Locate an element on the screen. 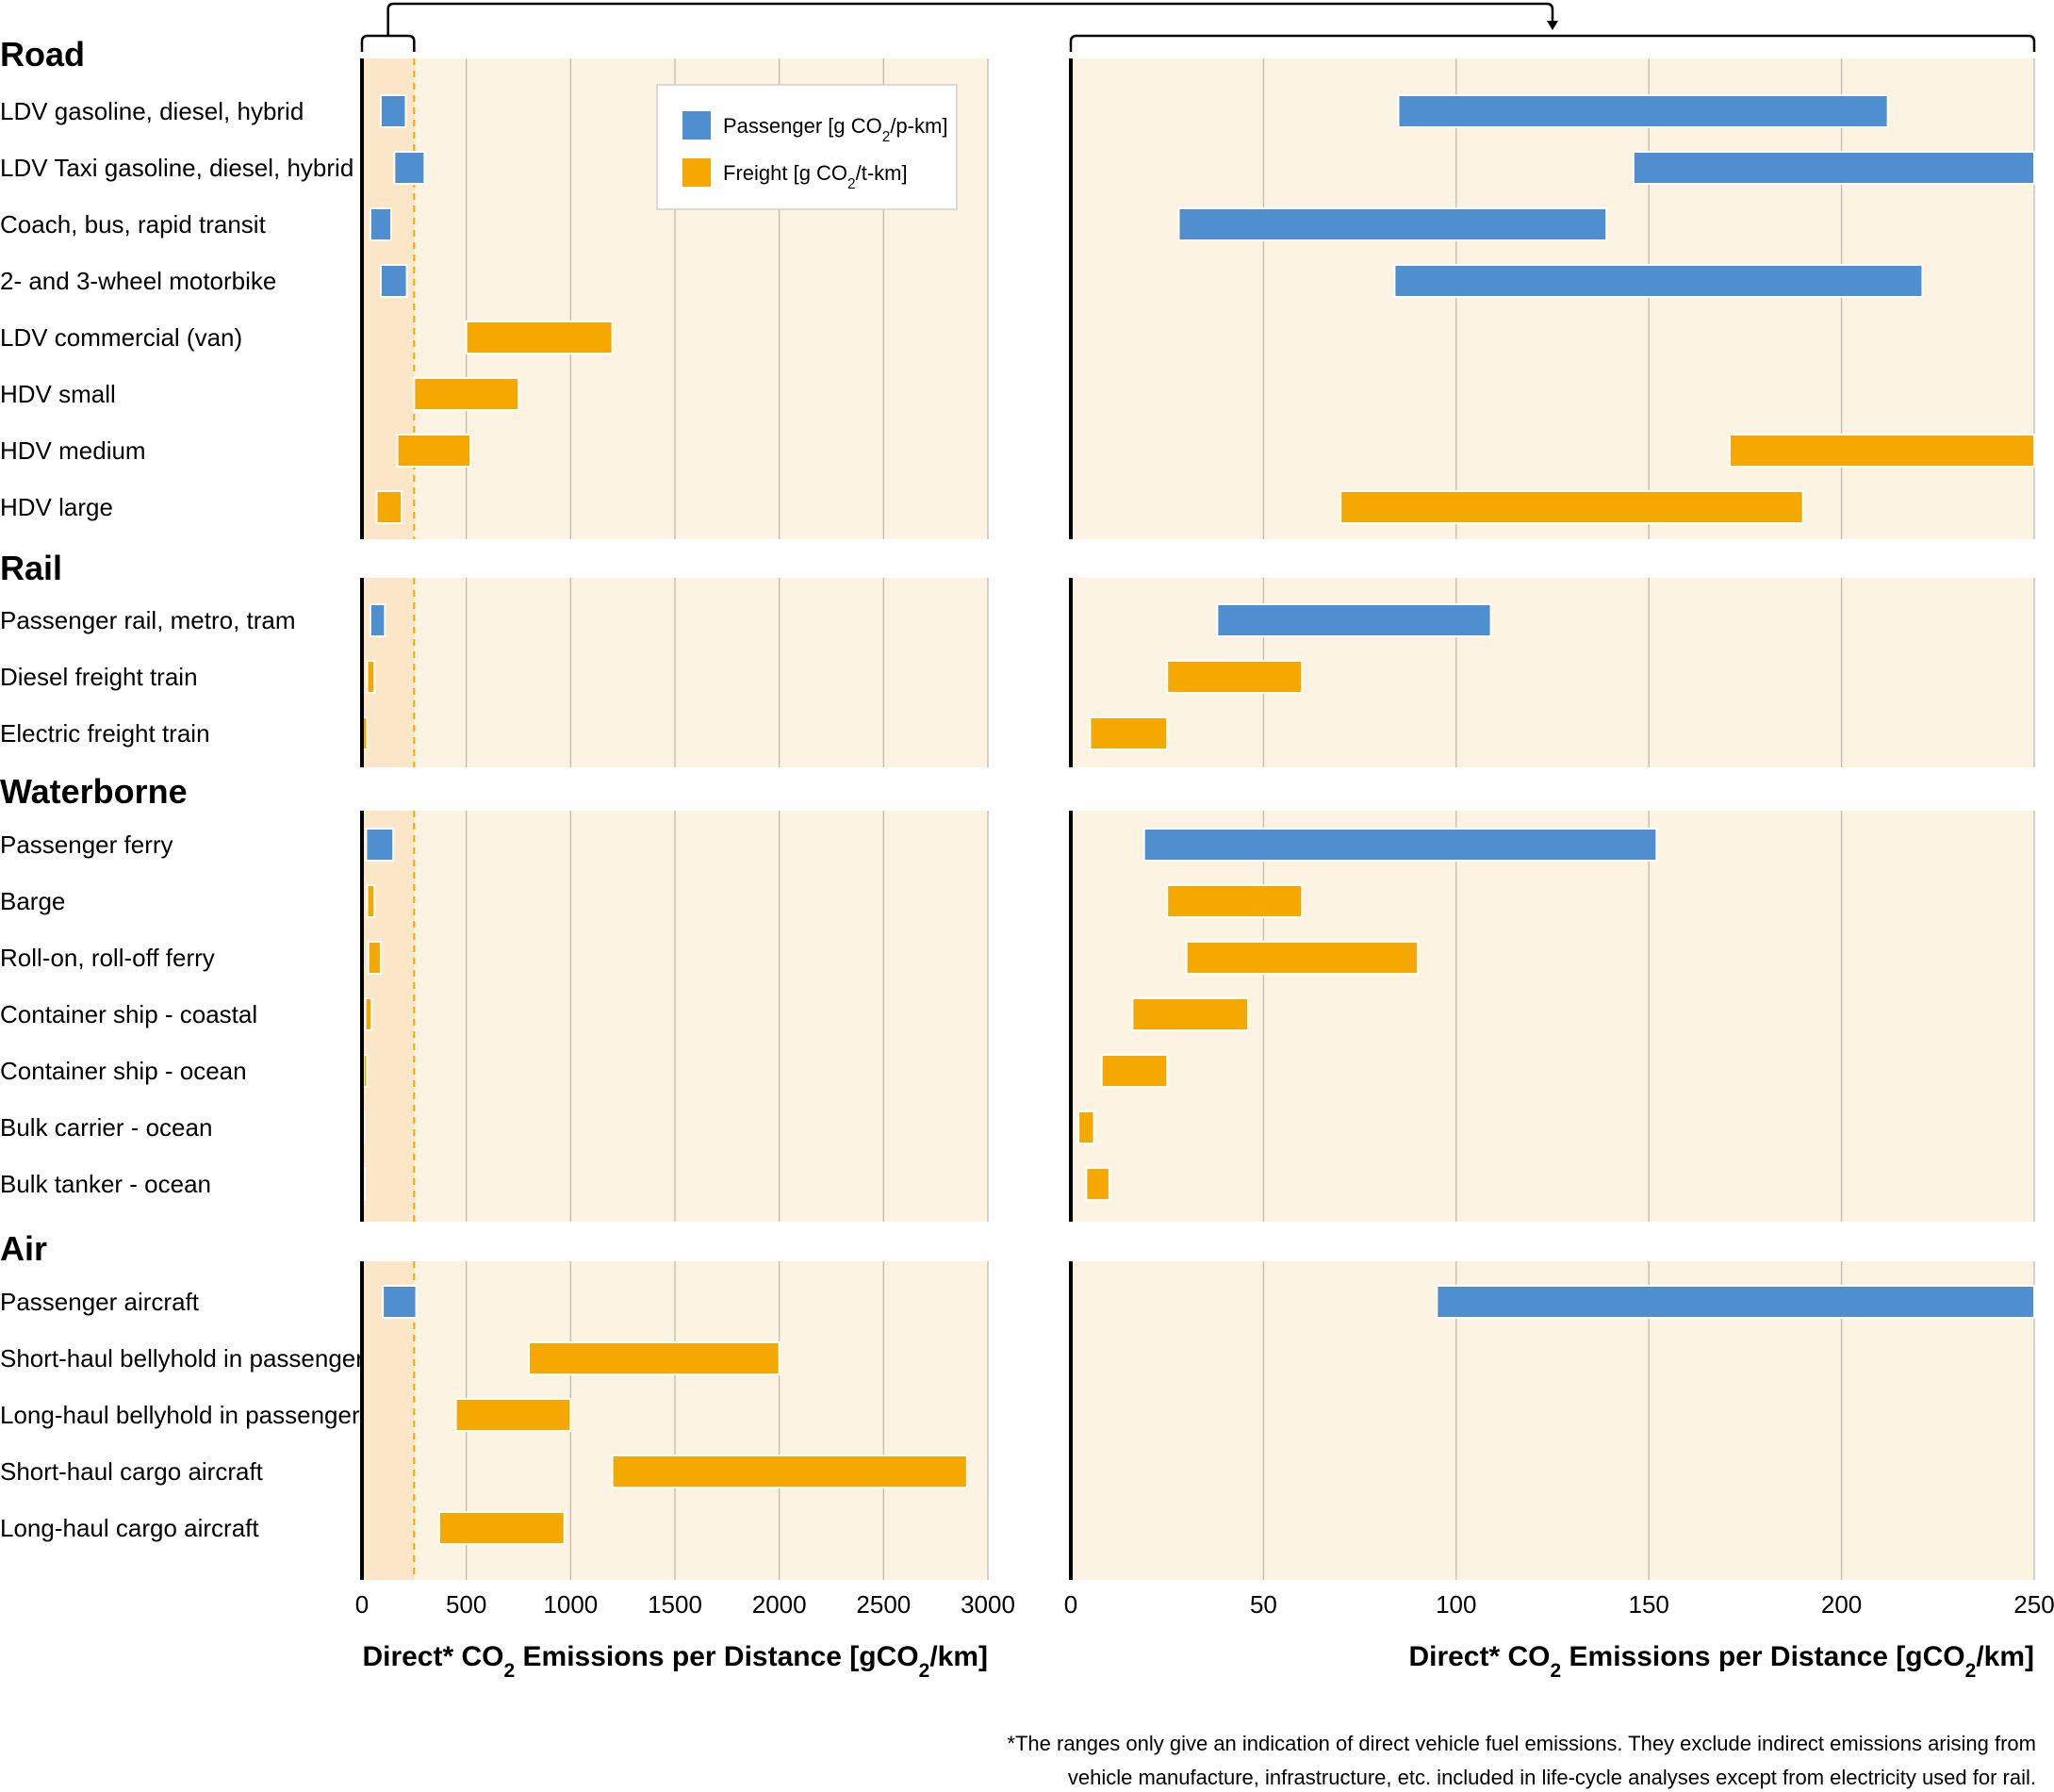 The width and height of the screenshot is (2054, 1792). category-label: Long-haul cargo aircraft is located at coordinates (129, 1528).